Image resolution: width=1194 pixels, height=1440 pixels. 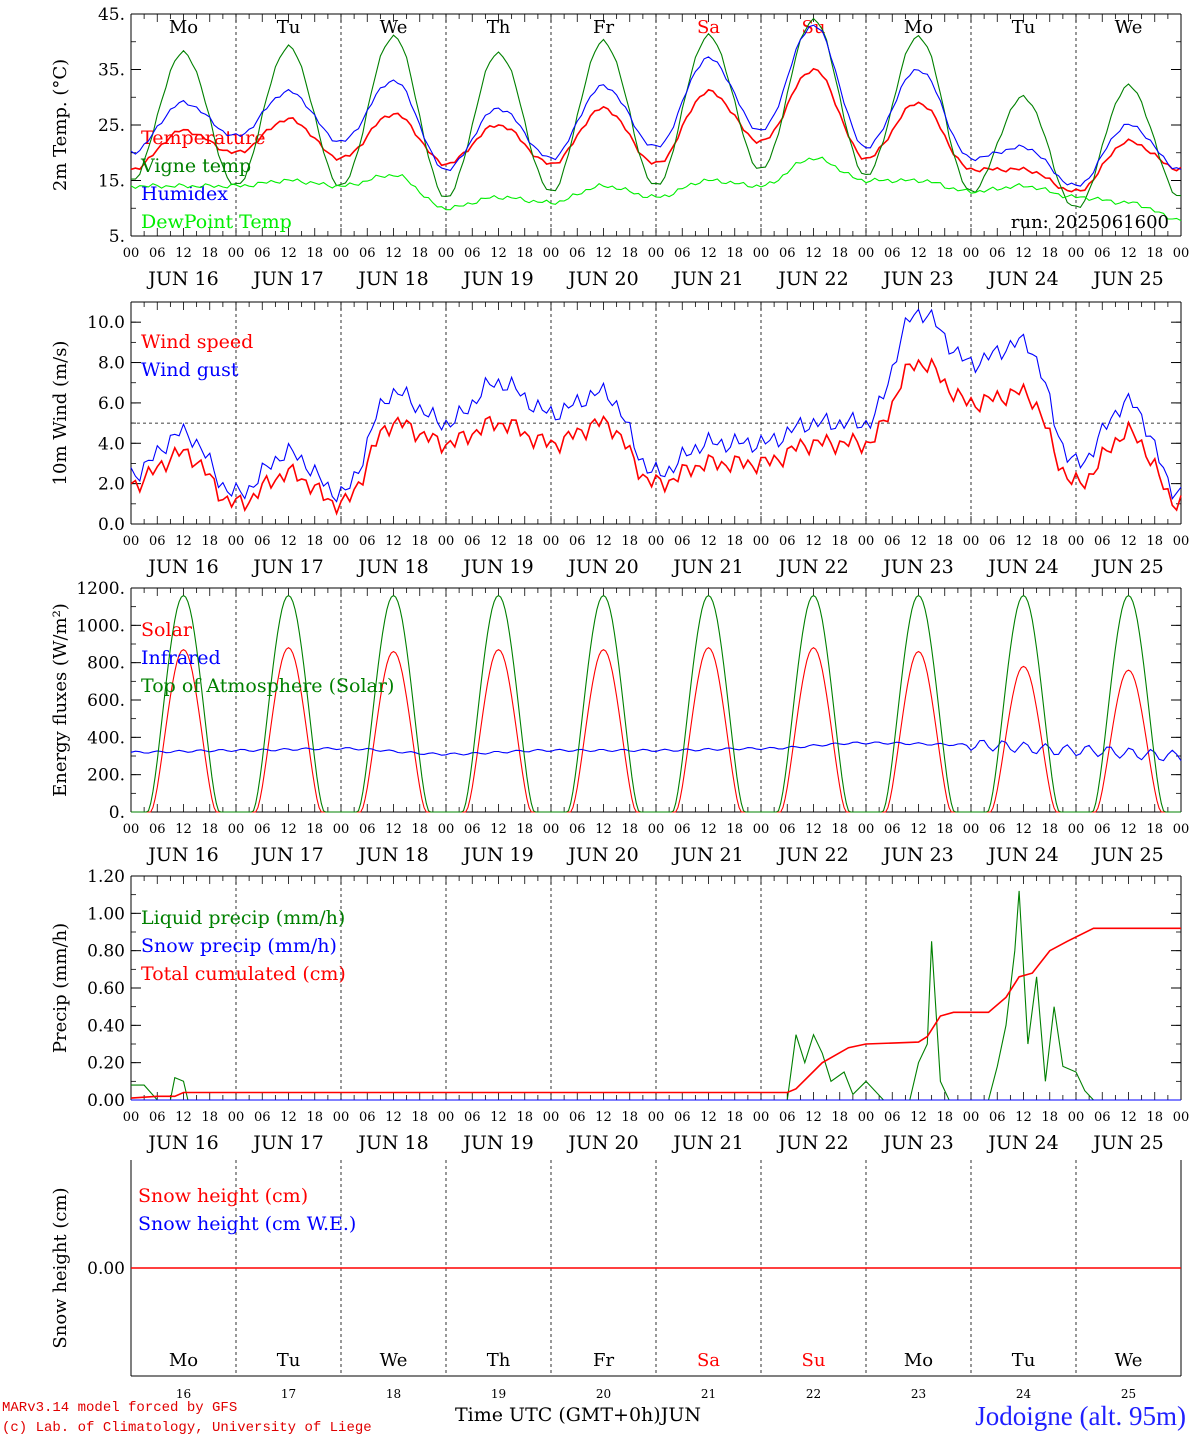 I want to click on legend-entry: Vigne temp, so click(x=195, y=166).